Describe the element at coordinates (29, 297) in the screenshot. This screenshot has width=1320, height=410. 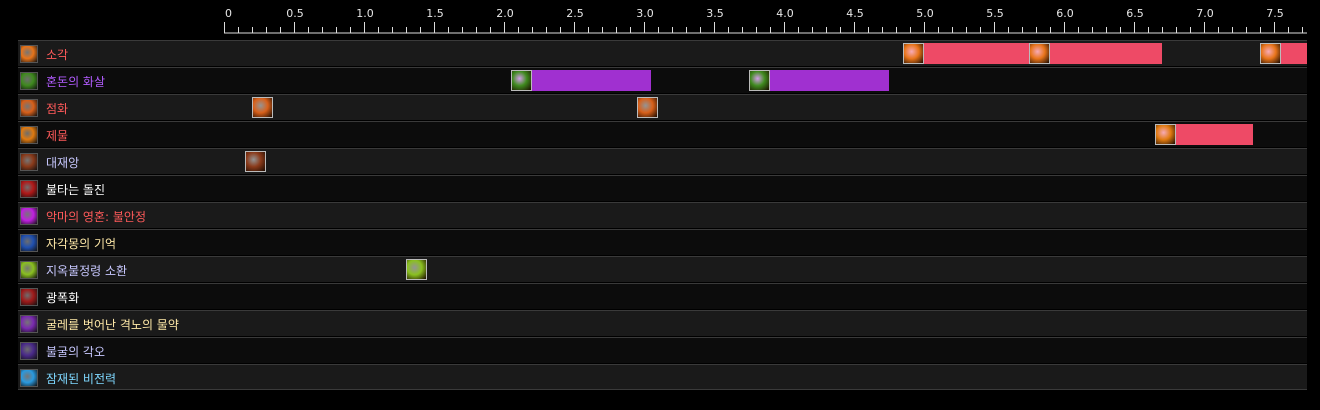
I see `berserking-icon` at that location.